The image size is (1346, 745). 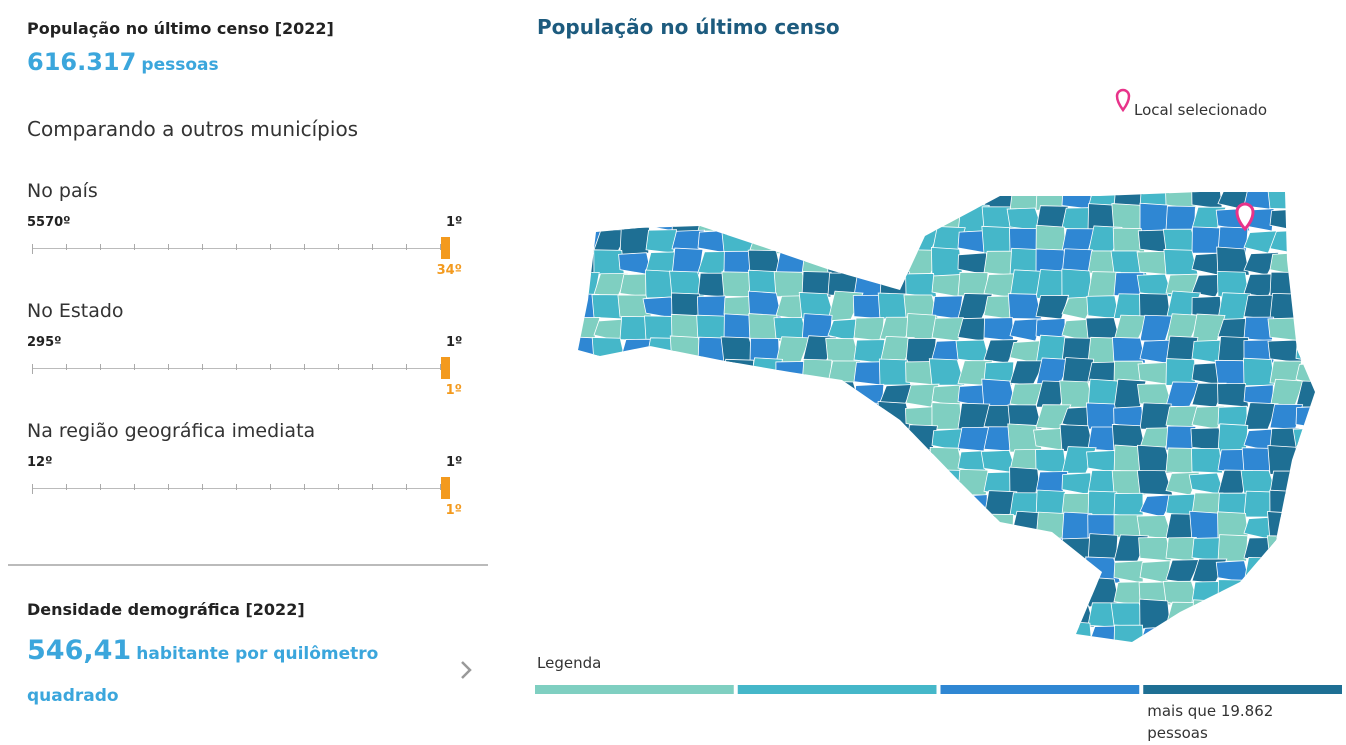 What do you see at coordinates (203, 675) in the screenshot?
I see `density-unit: habitante por quilômetro quadrado` at bounding box center [203, 675].